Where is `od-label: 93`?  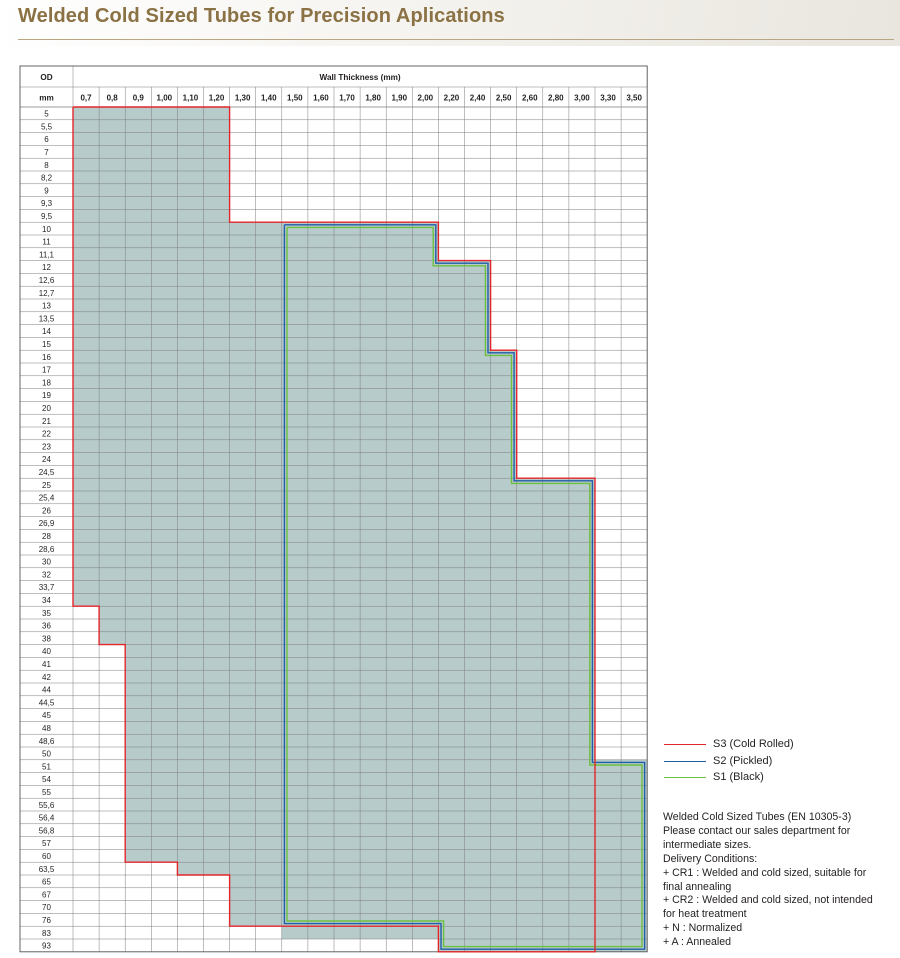 od-label: 93 is located at coordinates (46, 946).